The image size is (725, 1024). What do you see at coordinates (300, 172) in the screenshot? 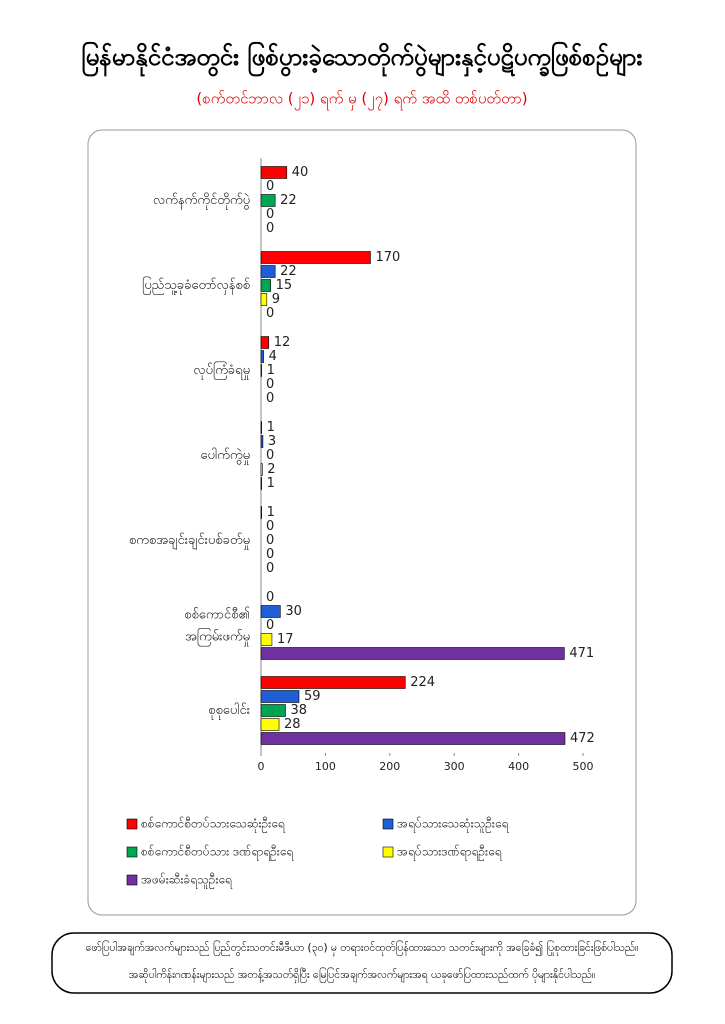
I see `data-label: 40` at bounding box center [300, 172].